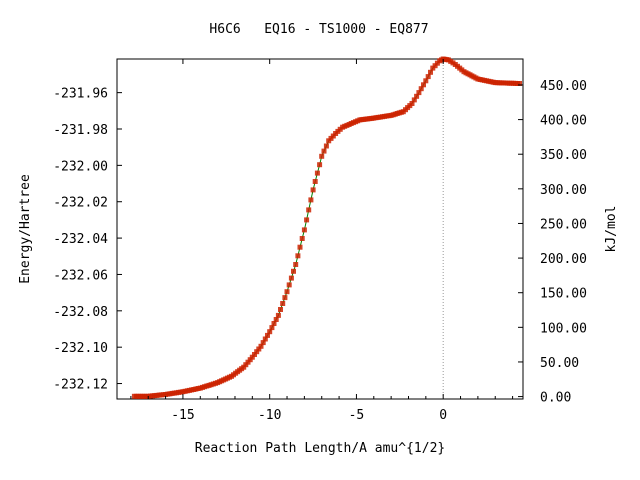 The image size is (640, 480). Describe the element at coordinates (80, 312) in the screenshot. I see `y-tick-label: -232.08` at that location.